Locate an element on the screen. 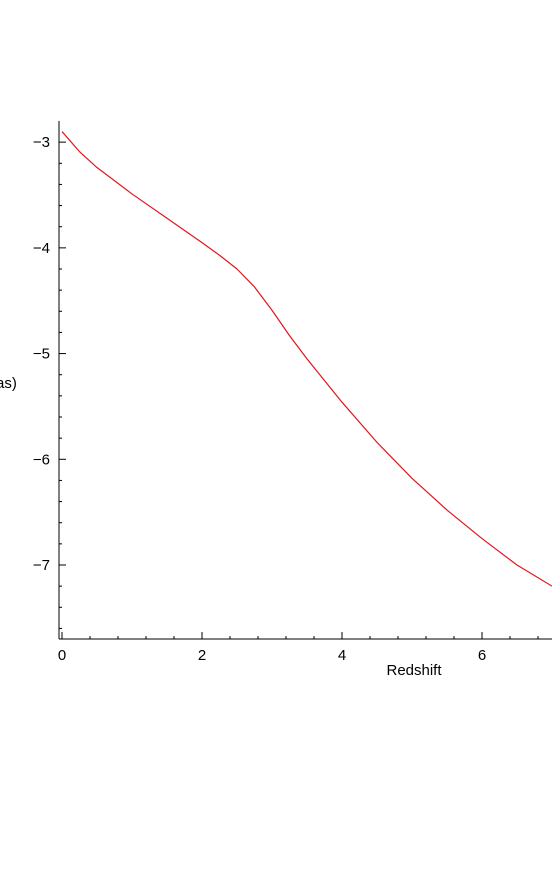  y-tick-label: −4 is located at coordinates (41, 248).